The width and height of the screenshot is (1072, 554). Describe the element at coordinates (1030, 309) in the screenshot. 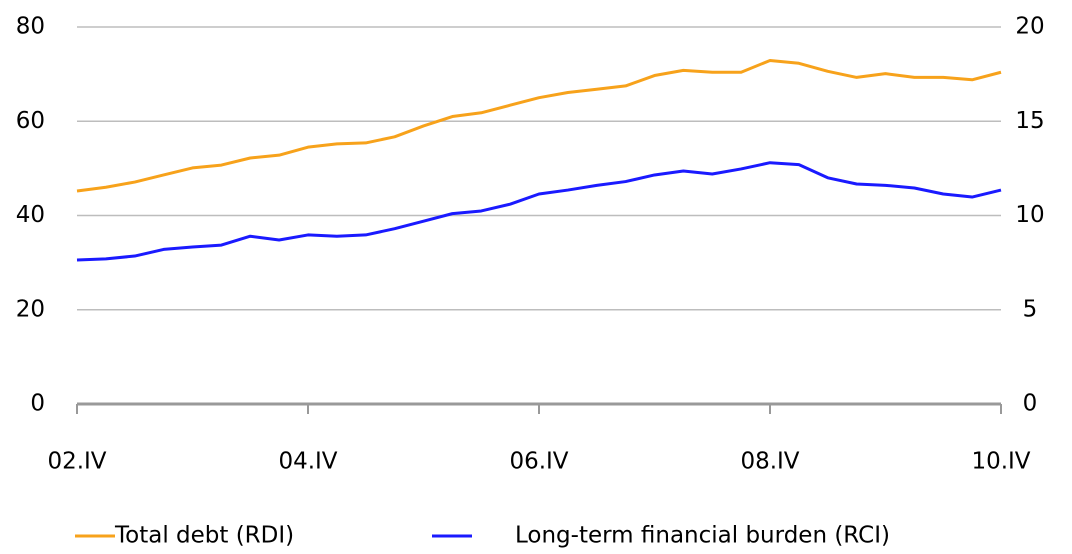

I see `y2-tick-label: 5` at that location.